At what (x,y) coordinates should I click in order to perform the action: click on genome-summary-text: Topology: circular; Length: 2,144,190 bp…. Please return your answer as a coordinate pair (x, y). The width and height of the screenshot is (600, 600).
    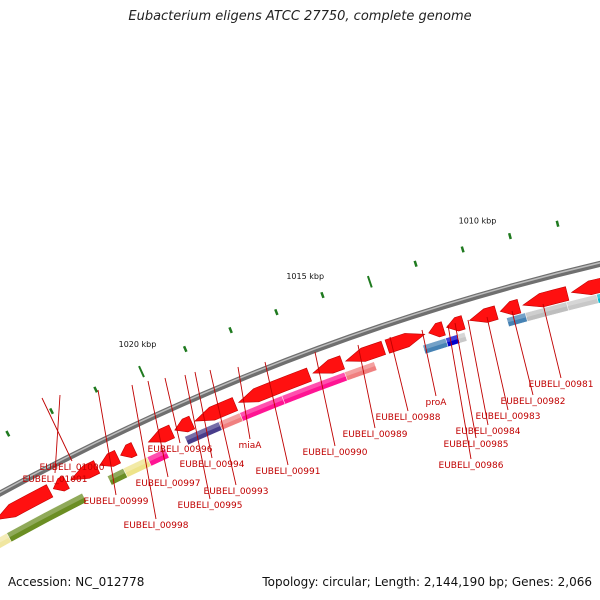
    Looking at the image, I should click on (427, 582).